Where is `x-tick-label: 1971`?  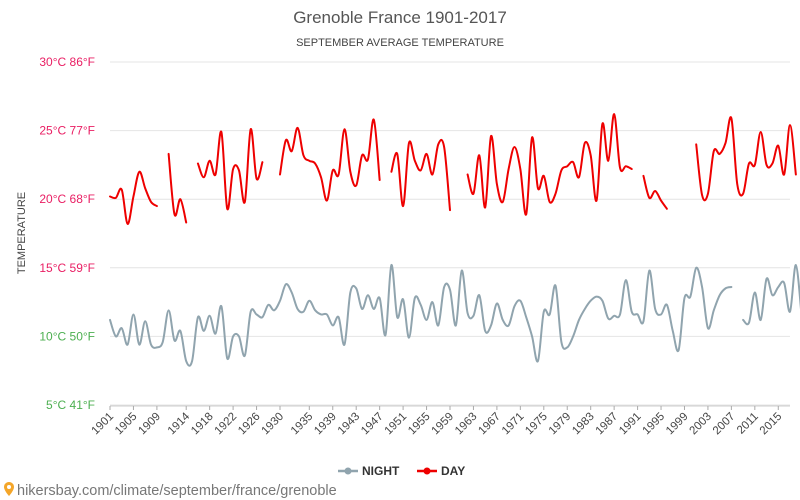
x-tick-label: 1971 is located at coordinates (513, 424).